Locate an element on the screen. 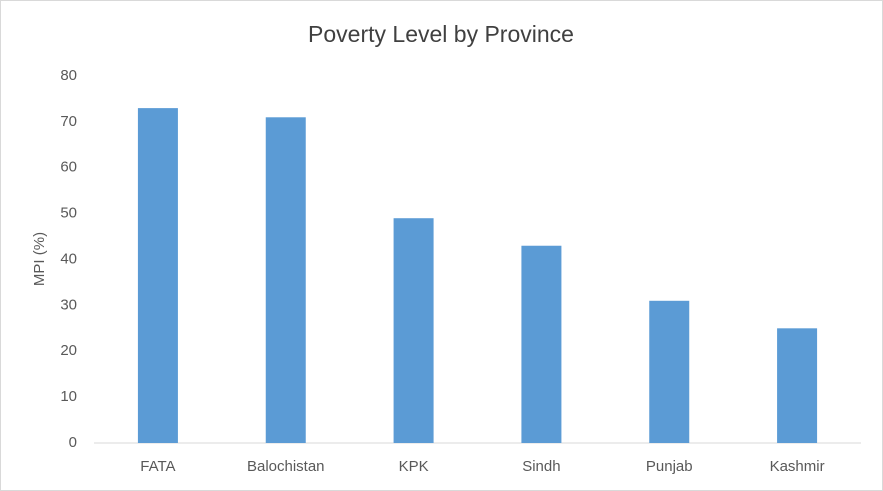  chart-title: Poverty Level by Province is located at coordinates (441, 34).